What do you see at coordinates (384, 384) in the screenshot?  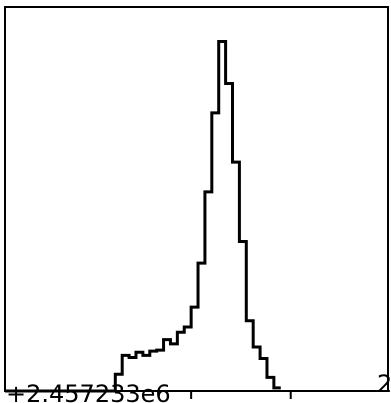 I see `x-tick-label: 2` at bounding box center [384, 384].